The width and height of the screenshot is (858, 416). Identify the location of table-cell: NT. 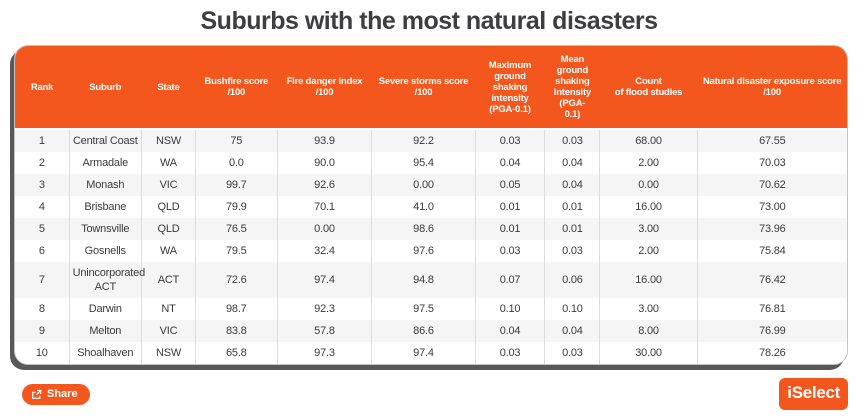
(168, 309).